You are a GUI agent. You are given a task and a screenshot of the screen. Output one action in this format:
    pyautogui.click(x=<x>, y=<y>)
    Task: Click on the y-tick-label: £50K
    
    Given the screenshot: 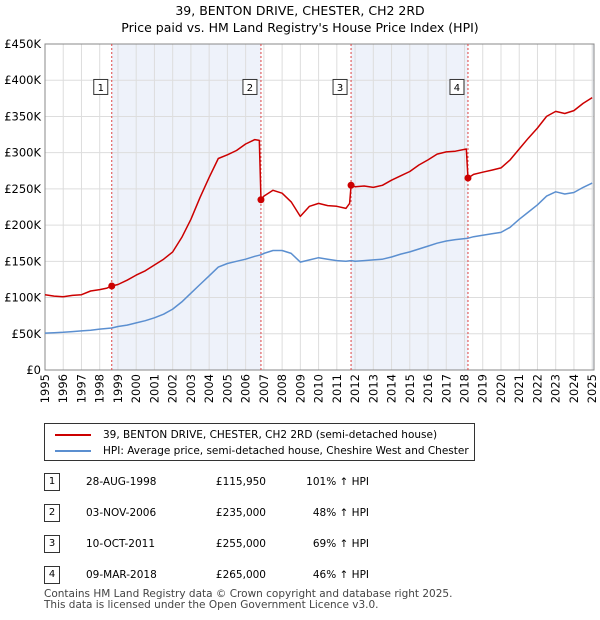 What is the action you would take?
    pyautogui.click(x=27, y=334)
    